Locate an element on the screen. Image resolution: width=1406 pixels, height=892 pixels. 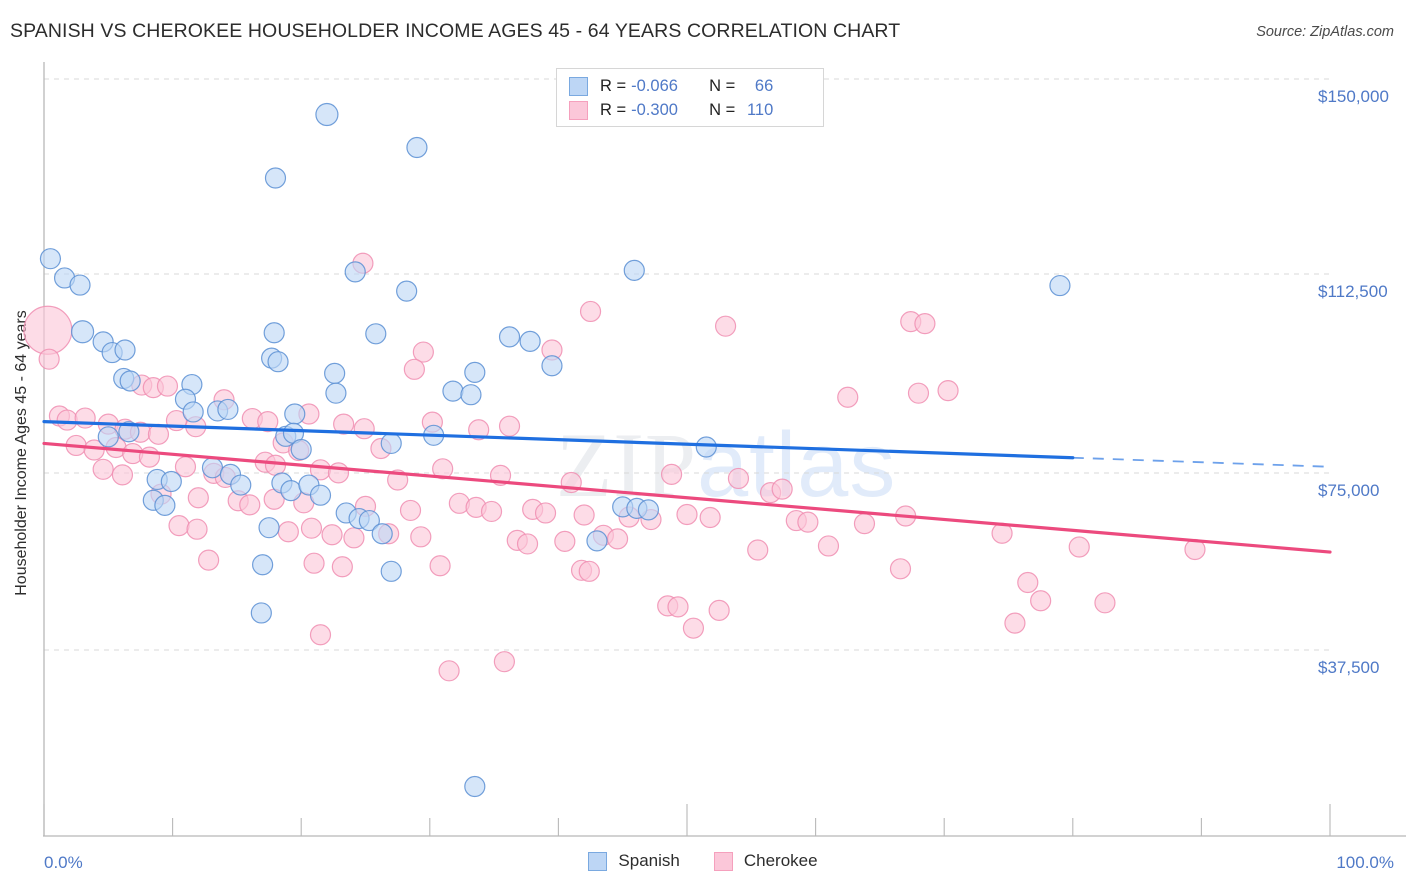
cherokee-r-value: -0.300 is located at coordinates (654, 109).